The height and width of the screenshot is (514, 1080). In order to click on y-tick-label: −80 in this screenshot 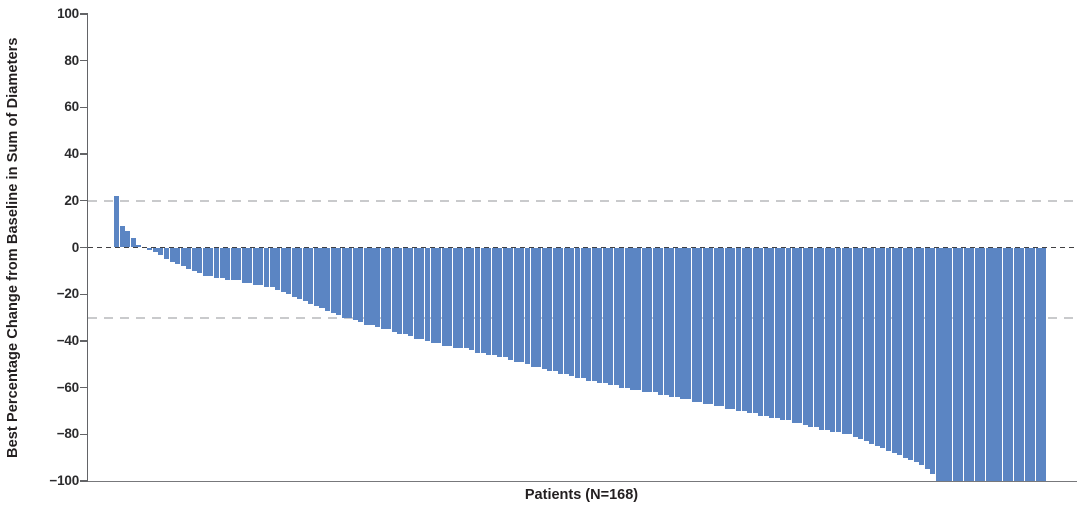, I will do `click(68, 434)`.